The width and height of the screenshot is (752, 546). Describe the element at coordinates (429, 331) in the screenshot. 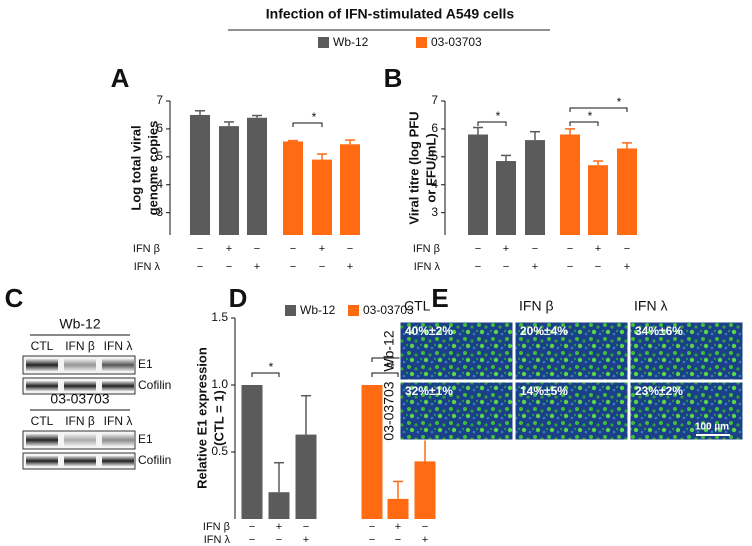

I see `percent-label: 40%±2%` at that location.